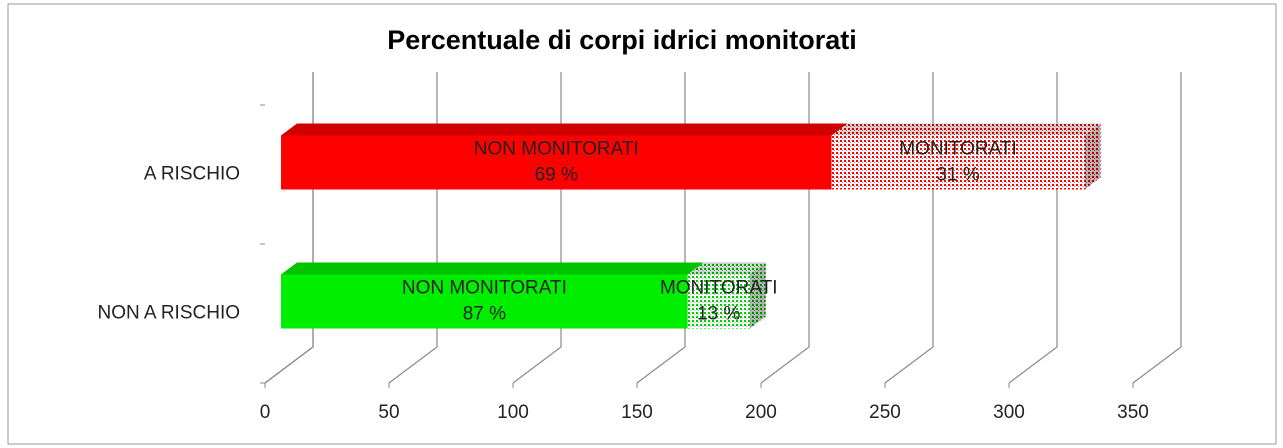  What do you see at coordinates (388, 412) in the screenshot?
I see `x-tick-label: 50` at bounding box center [388, 412].